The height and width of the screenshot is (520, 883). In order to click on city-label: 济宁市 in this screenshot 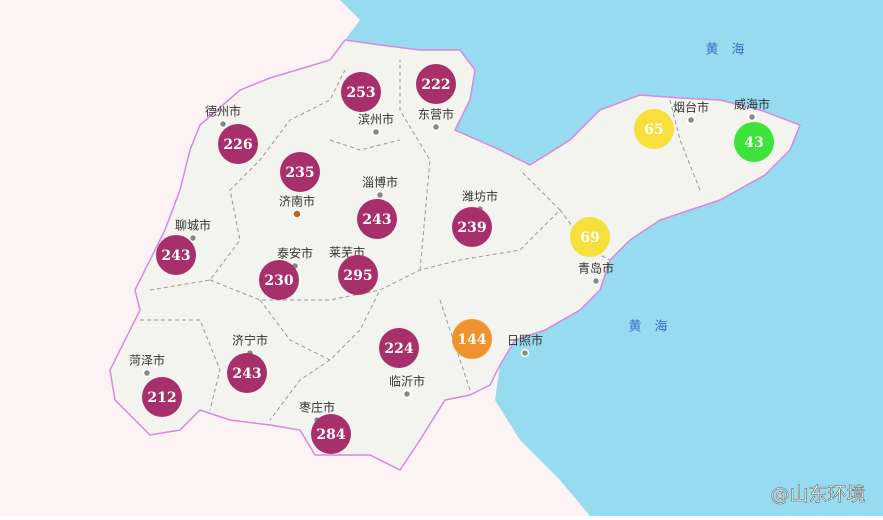, I will do `click(250, 340)`.